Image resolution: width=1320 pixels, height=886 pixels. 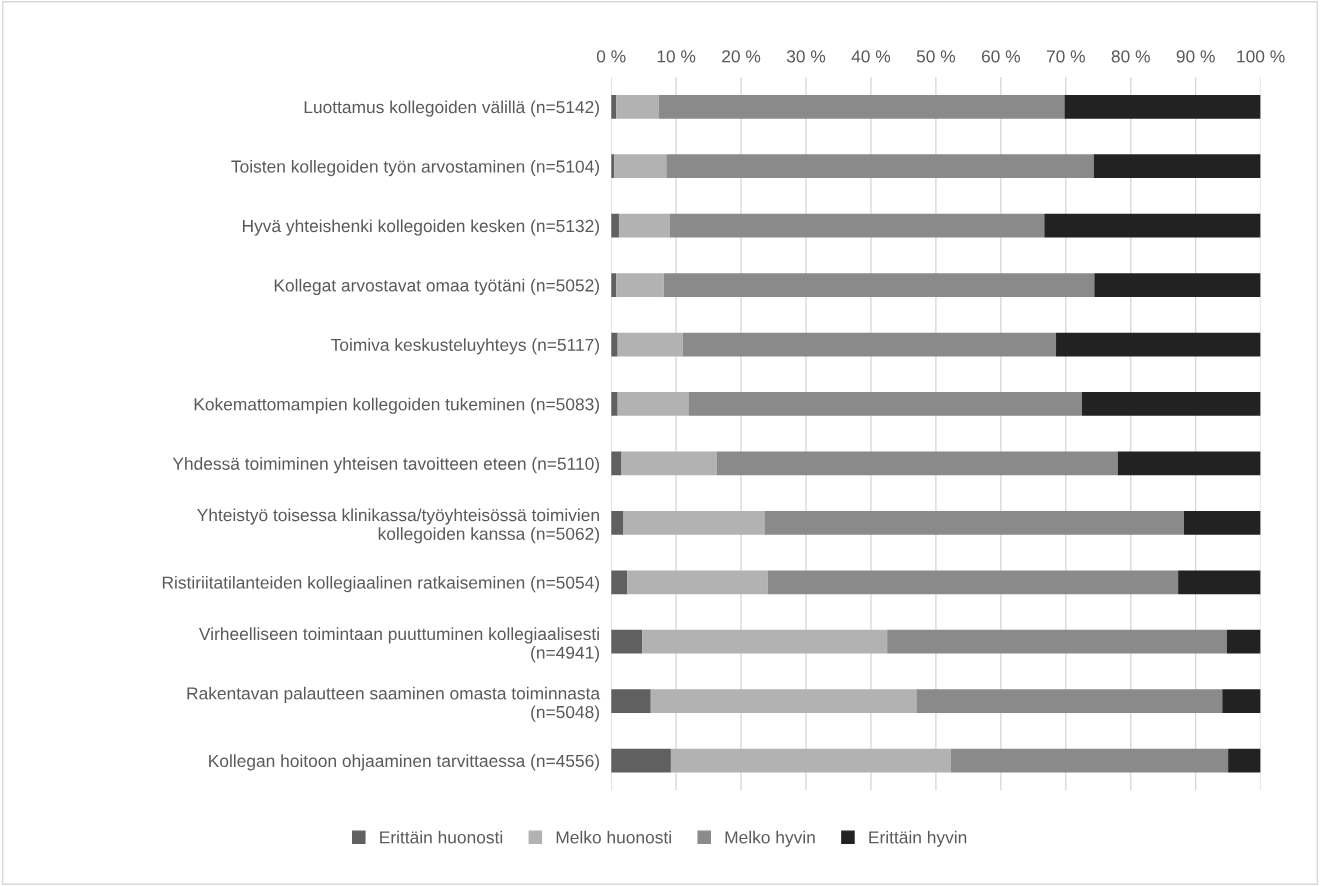 I want to click on y-tick-label: Hyvä yhteishenki kollegoiden kesken (n=5132), so click(x=420, y=227).